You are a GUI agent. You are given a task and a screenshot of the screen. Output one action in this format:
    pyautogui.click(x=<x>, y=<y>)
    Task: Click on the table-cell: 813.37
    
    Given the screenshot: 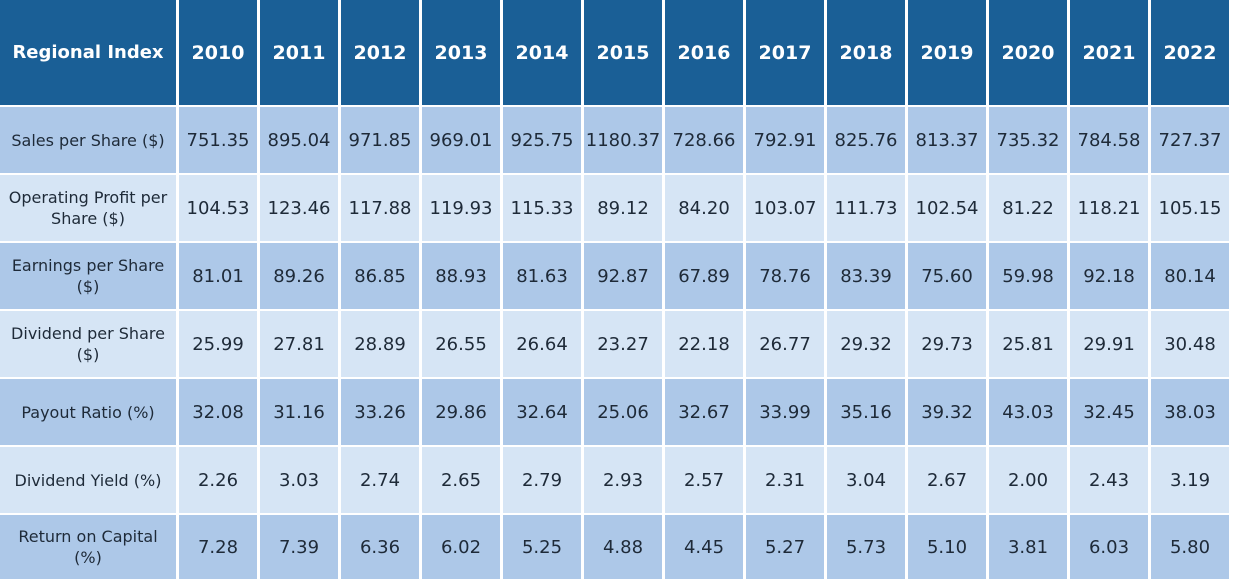 What is the action you would take?
    pyautogui.click(x=947, y=140)
    